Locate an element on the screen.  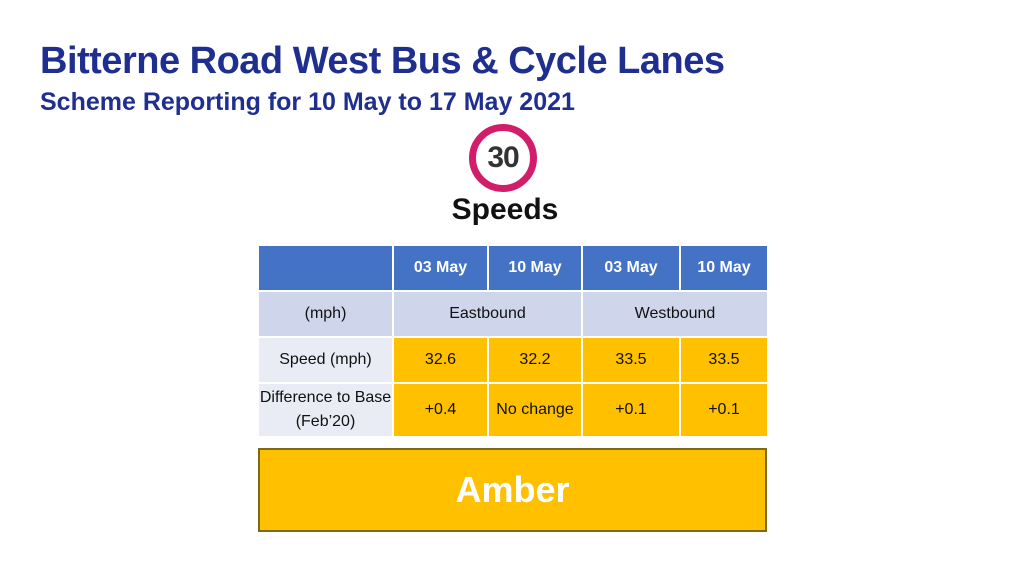
speed-value: 32.6 is located at coordinates (440, 360).